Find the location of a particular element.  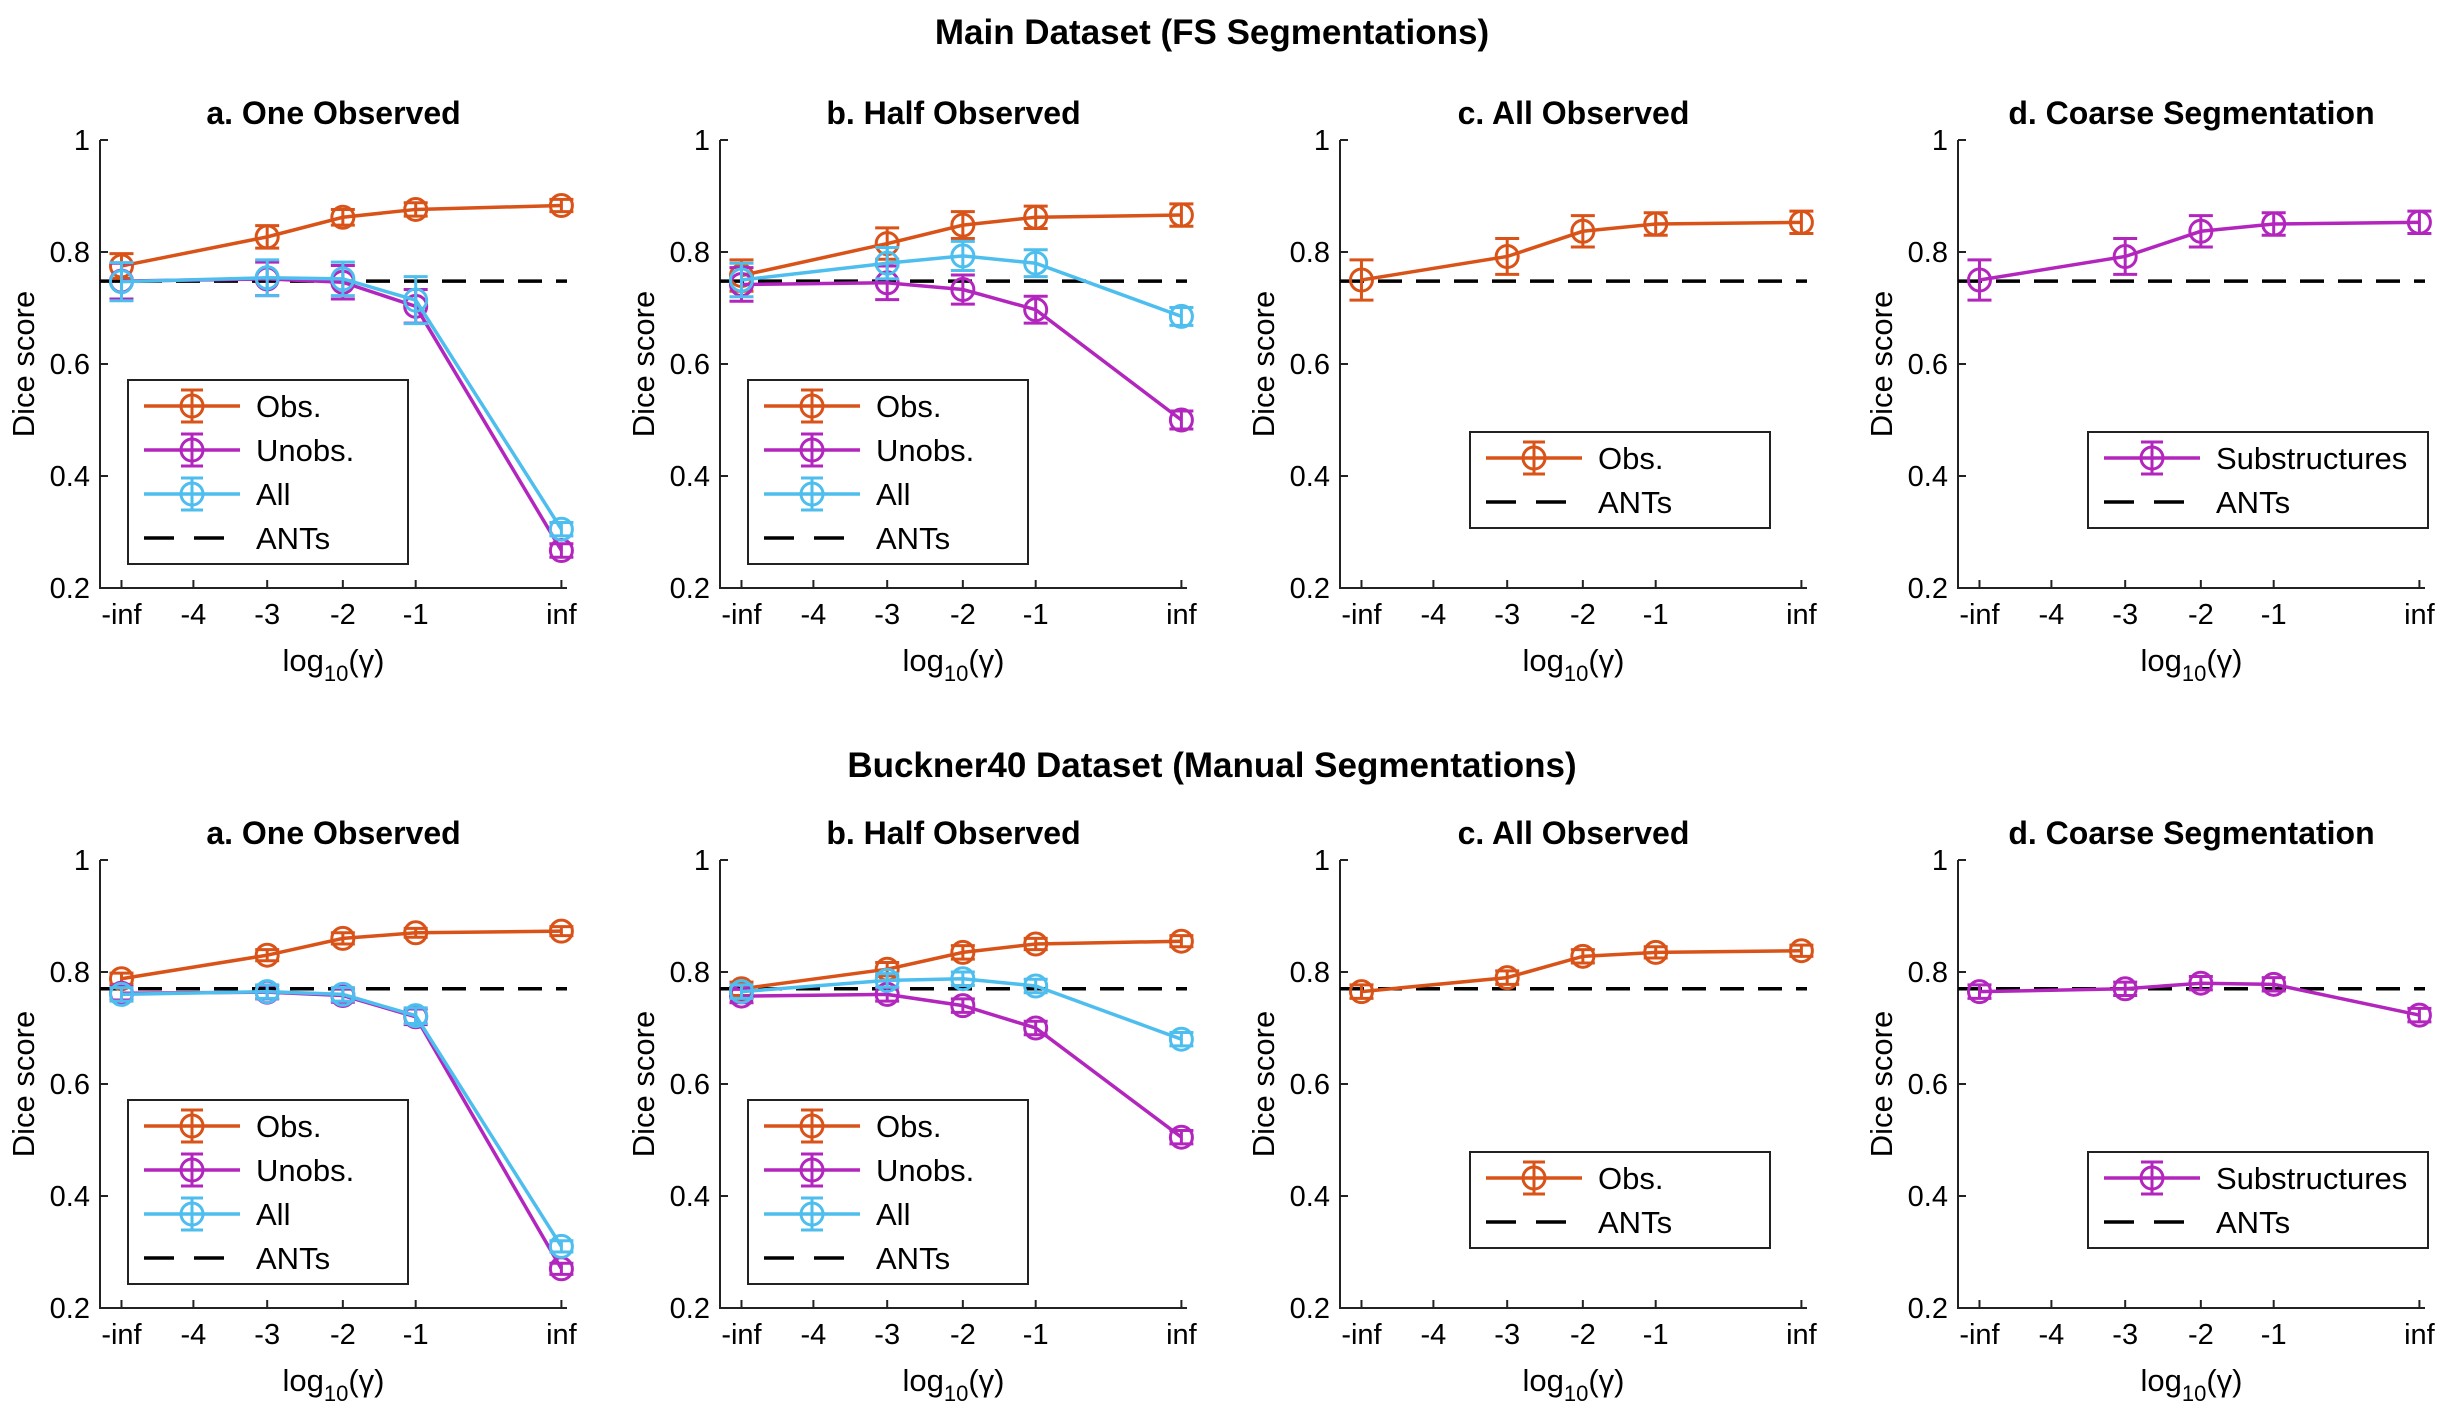

row-title-buckner40: Buckner40 Dataset (Manual Segmentations) is located at coordinates (1211, 765).